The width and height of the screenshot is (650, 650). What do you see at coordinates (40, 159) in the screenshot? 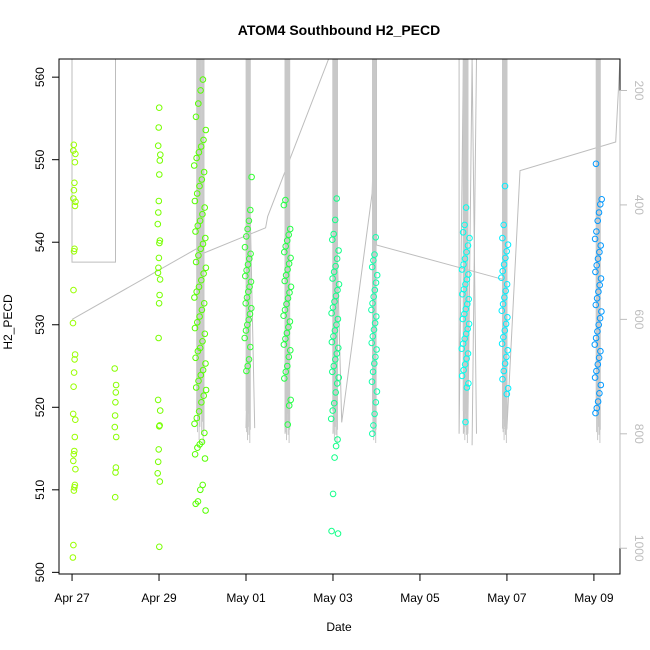
I see `y-tick-label: 550` at bounding box center [40, 159].